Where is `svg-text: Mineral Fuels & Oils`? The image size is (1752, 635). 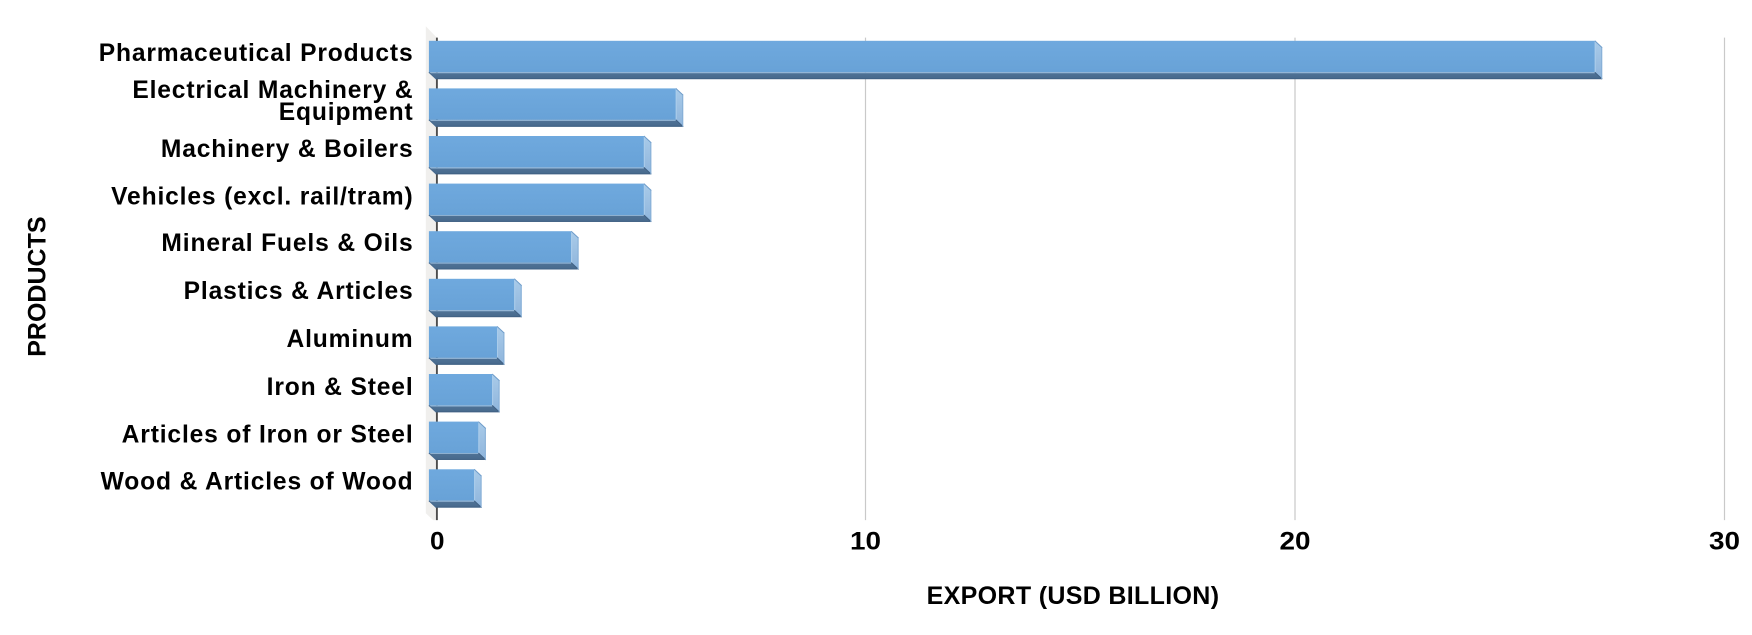
svg-text: Mineral Fuels & Oils is located at coordinates (287, 243).